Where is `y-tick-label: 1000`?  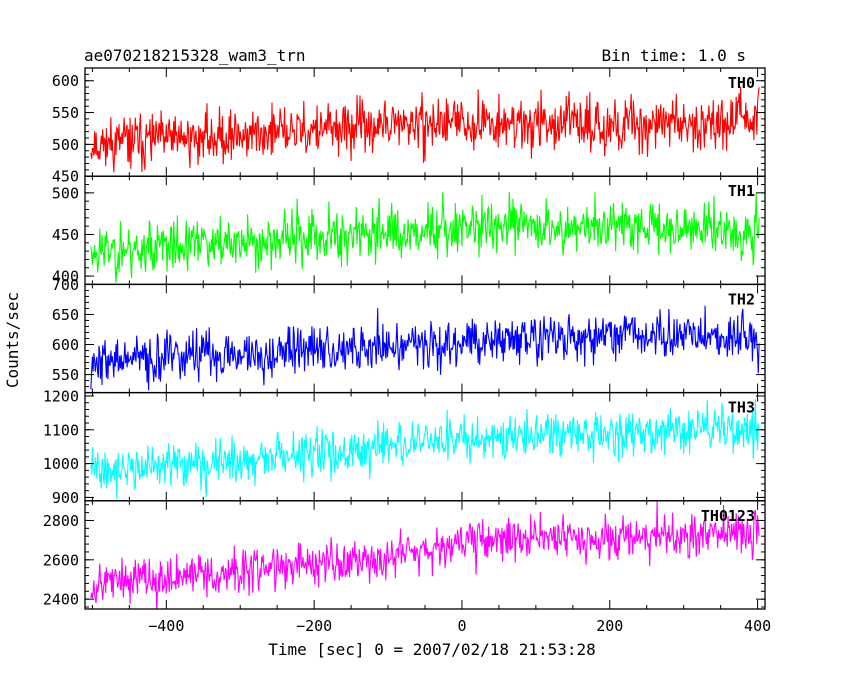
y-tick-label: 1000 is located at coordinates (61, 464).